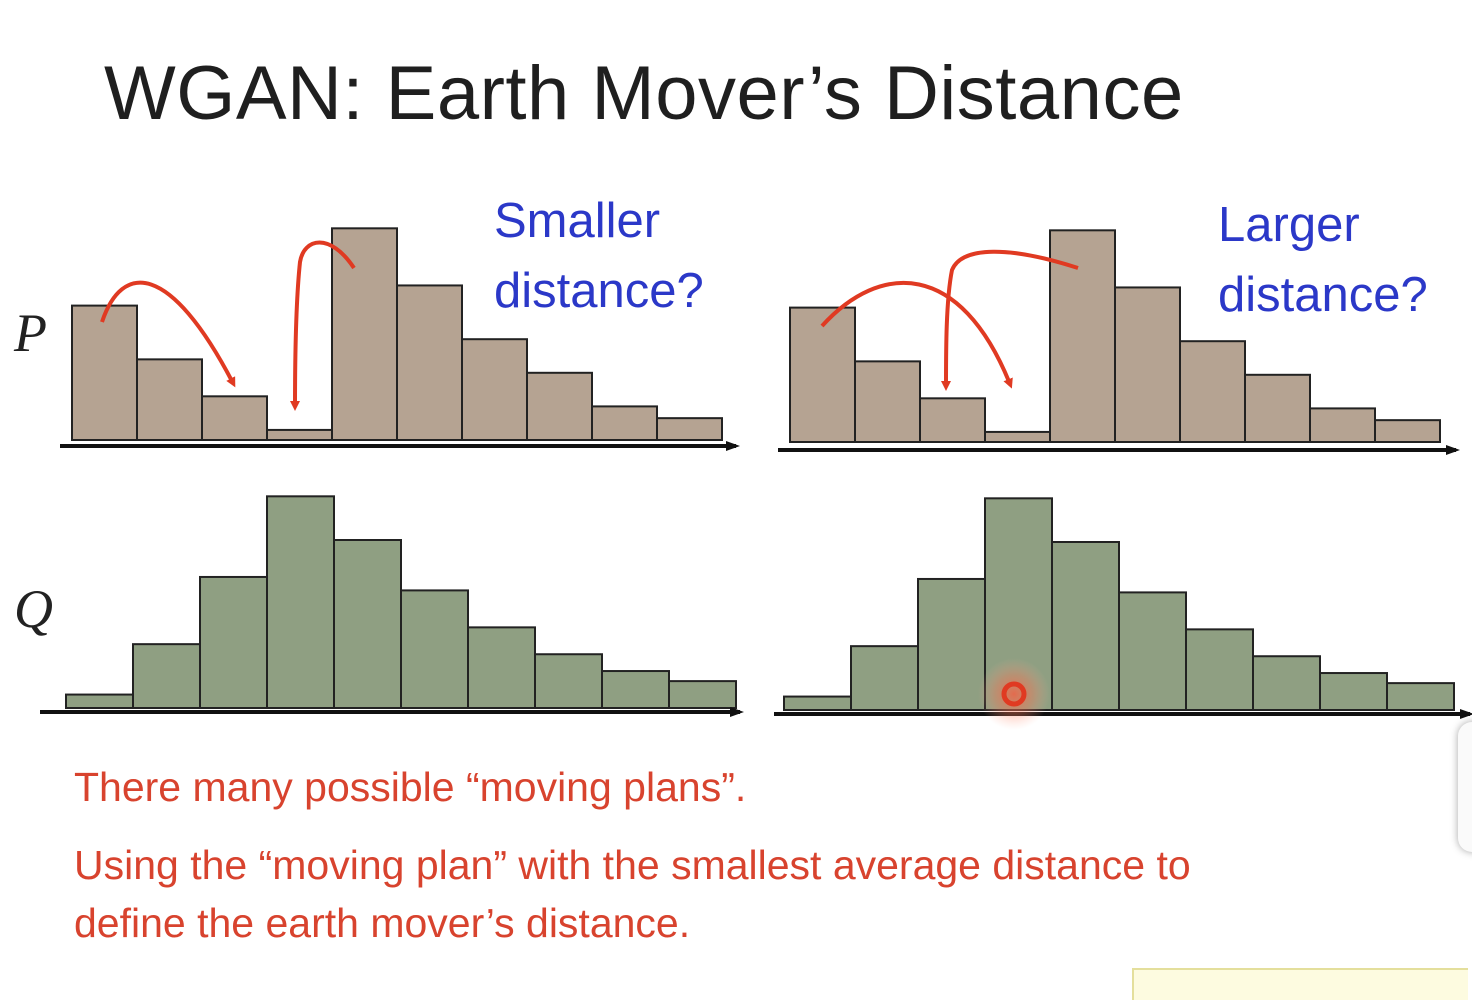 This screenshot has width=1472, height=1000. What do you see at coordinates (1465, 787) in the screenshot?
I see `side-panel-tab` at bounding box center [1465, 787].